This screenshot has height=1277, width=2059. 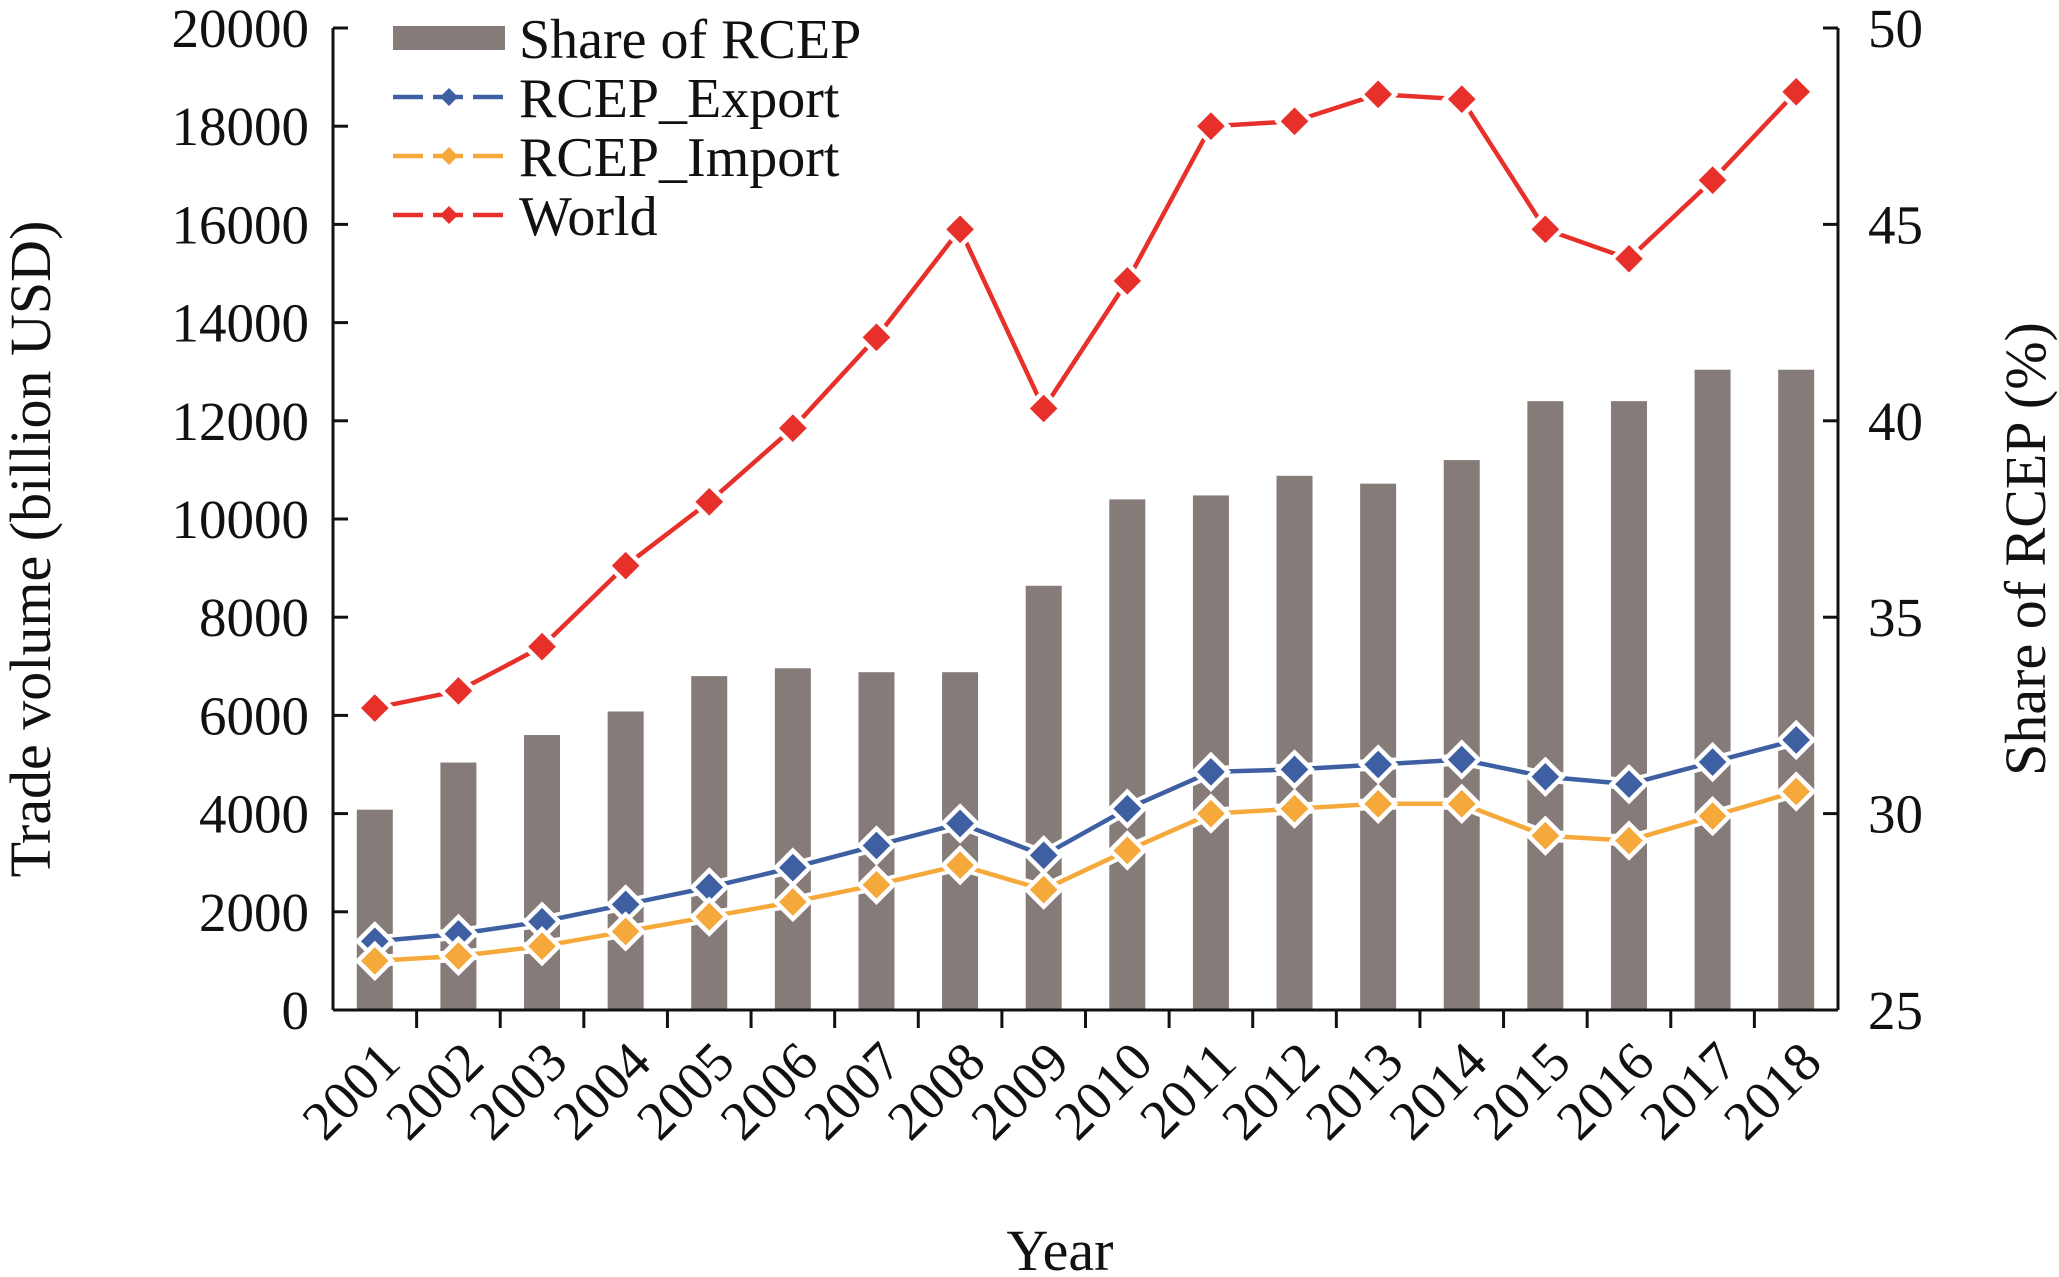 What do you see at coordinates (1895, 29) in the screenshot?
I see `y-tick-label-right-50: 50` at bounding box center [1895, 29].